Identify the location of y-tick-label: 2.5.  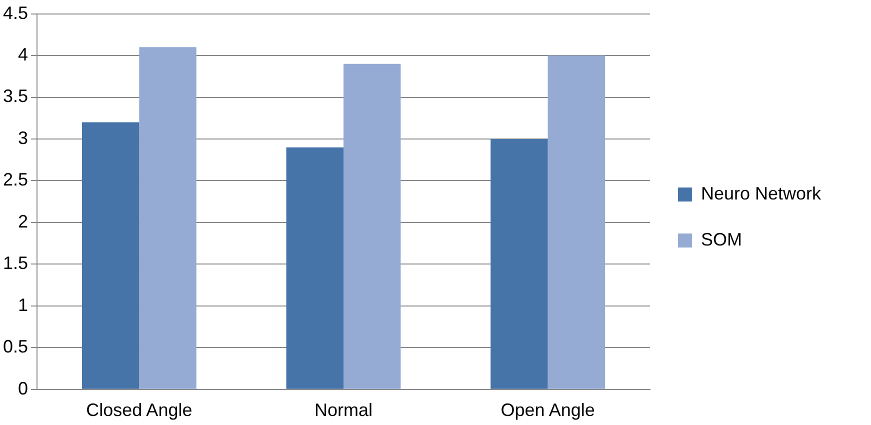
(15, 180).